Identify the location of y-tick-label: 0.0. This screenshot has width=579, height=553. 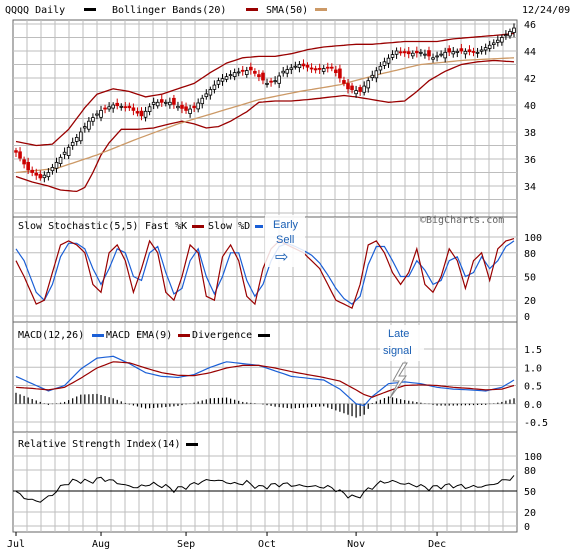
(533, 405).